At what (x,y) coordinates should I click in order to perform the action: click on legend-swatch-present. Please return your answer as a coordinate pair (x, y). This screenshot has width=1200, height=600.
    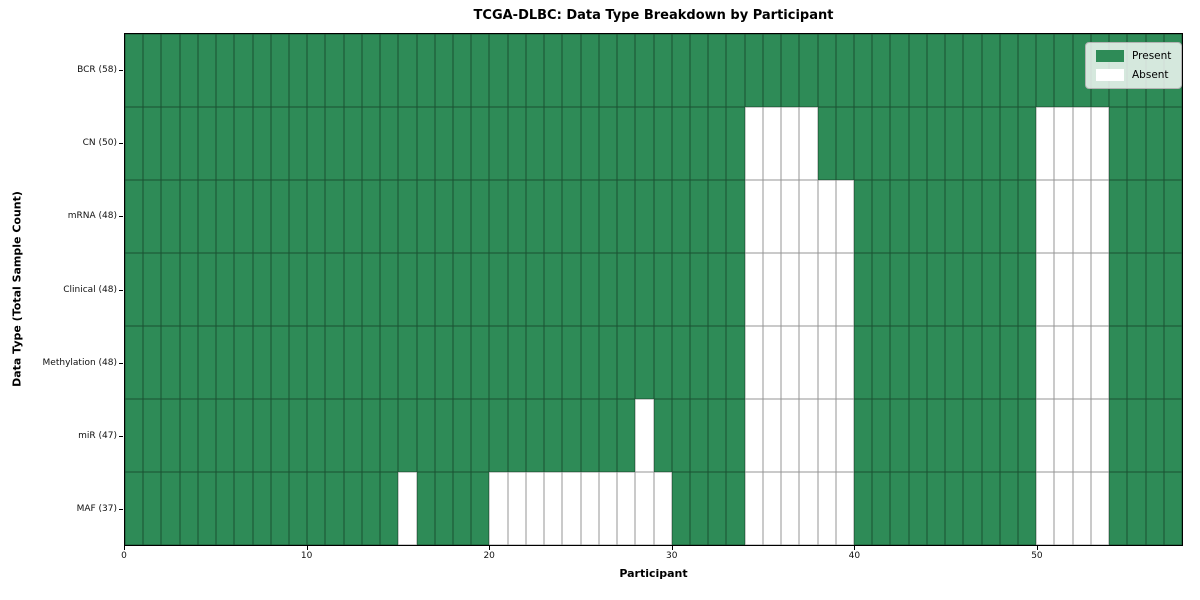
    Looking at the image, I should click on (1110, 56).